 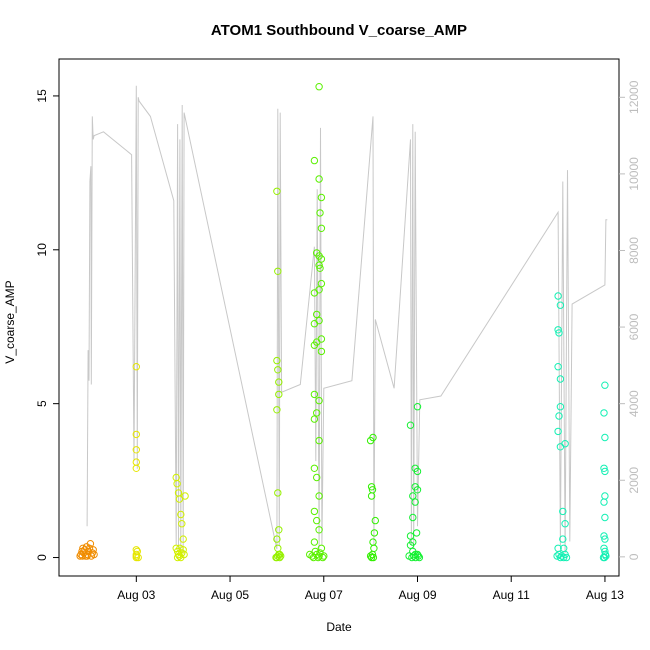 I want to click on y-tick-label: 15, so click(x=42, y=96).